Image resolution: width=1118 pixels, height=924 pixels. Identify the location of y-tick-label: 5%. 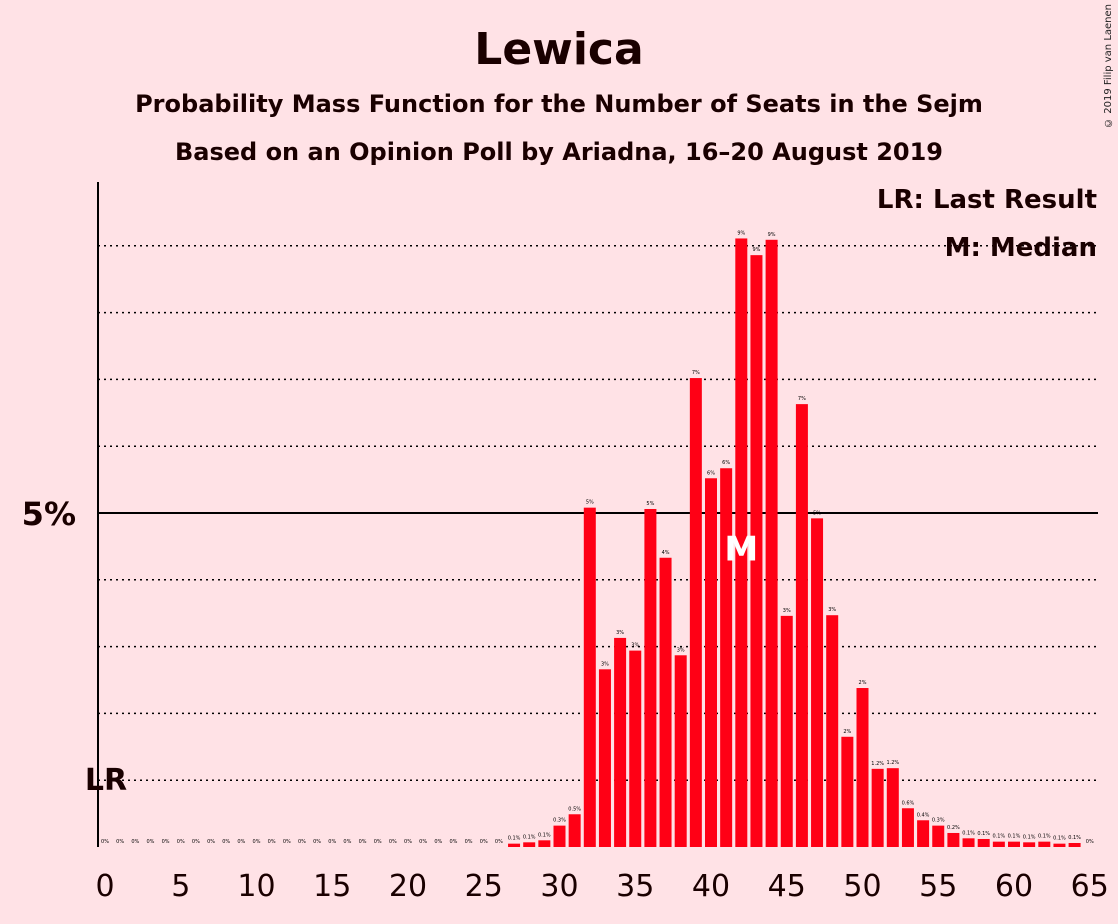
(49, 514).